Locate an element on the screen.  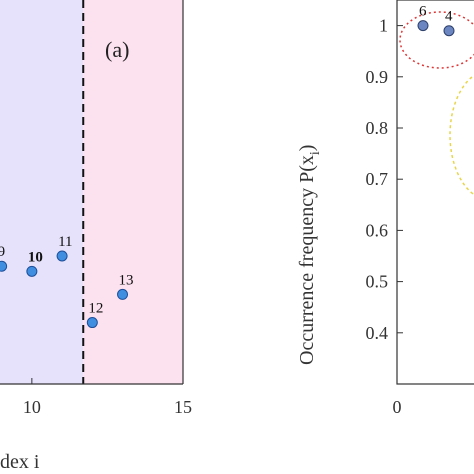
right-y-tick-label: 0.8 is located at coordinates (377, 128).